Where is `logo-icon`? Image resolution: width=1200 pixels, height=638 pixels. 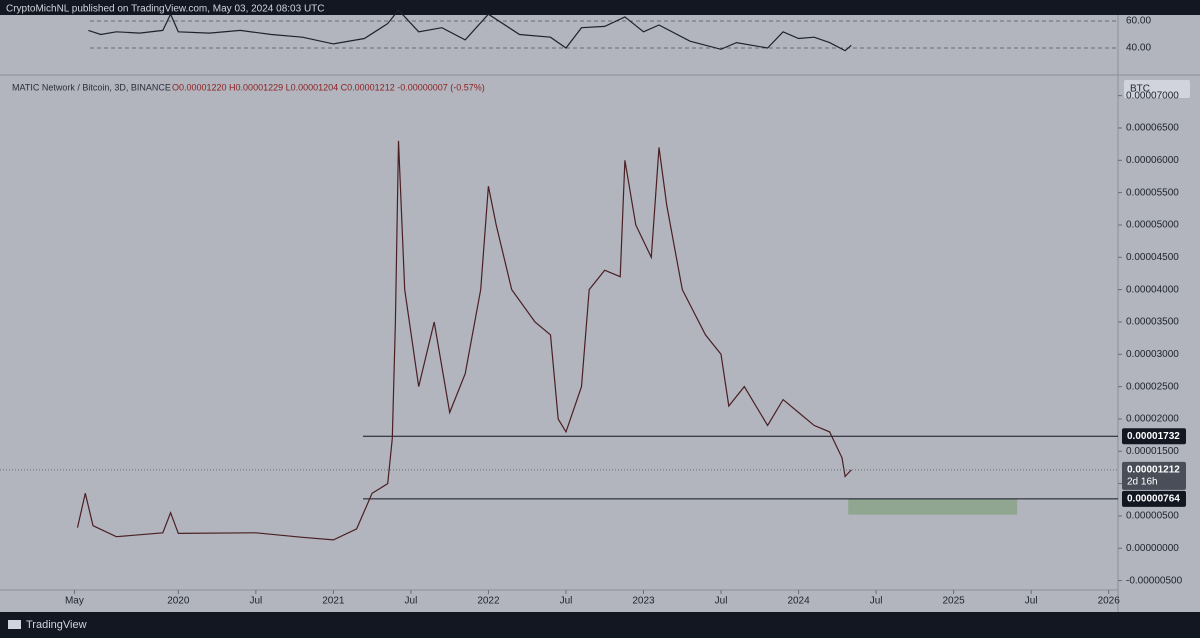 logo-icon is located at coordinates (14, 624).